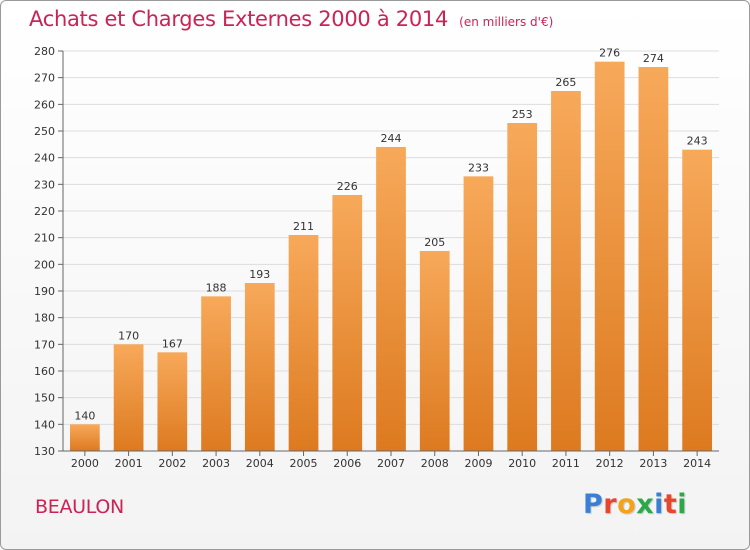 The image size is (750, 550). I want to click on y-tick-label: 160, so click(44, 371).